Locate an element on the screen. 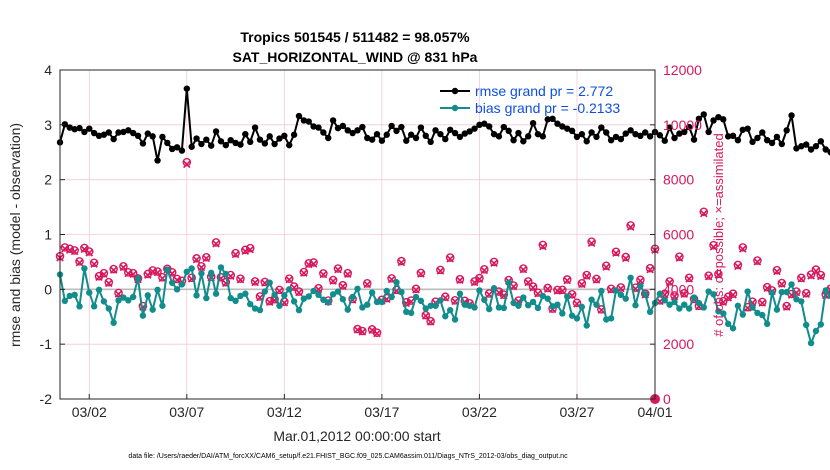  y2-tick-label: 4000 is located at coordinates (678, 289).